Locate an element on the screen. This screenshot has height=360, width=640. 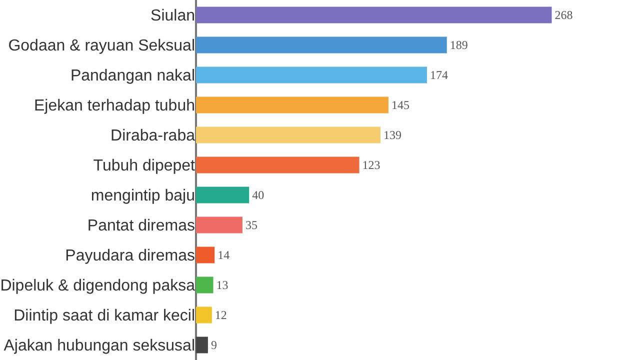
data-label: 12 is located at coordinates (220, 315).